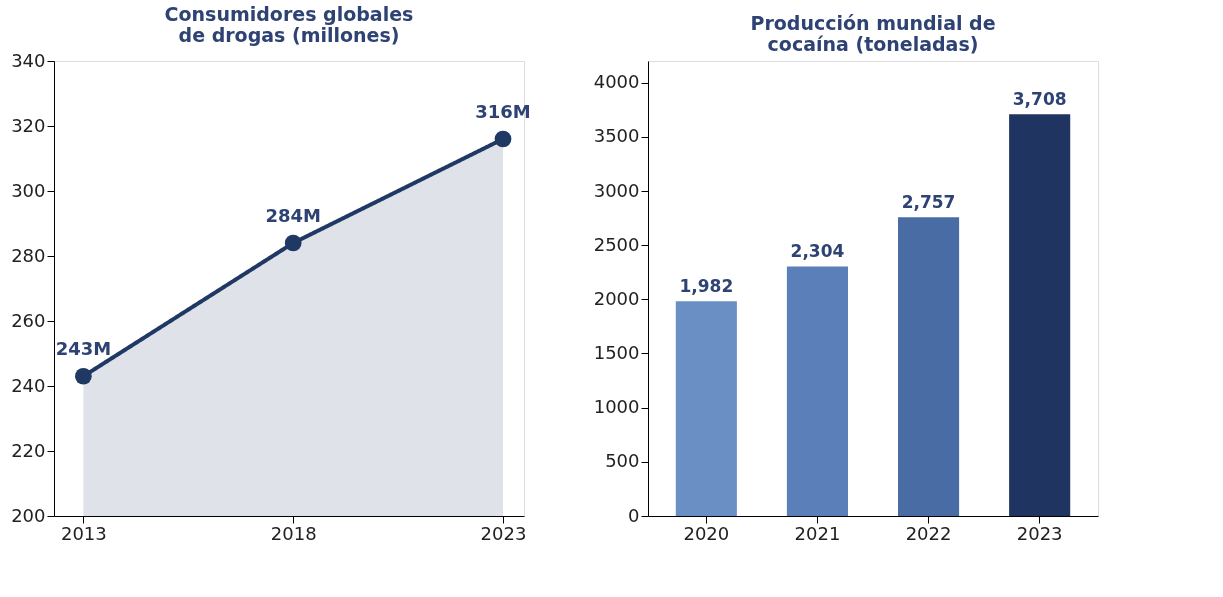 This screenshot has height=597, width=1223. Describe the element at coordinates (293, 215) in the screenshot. I see `data-label: 284M` at that location.